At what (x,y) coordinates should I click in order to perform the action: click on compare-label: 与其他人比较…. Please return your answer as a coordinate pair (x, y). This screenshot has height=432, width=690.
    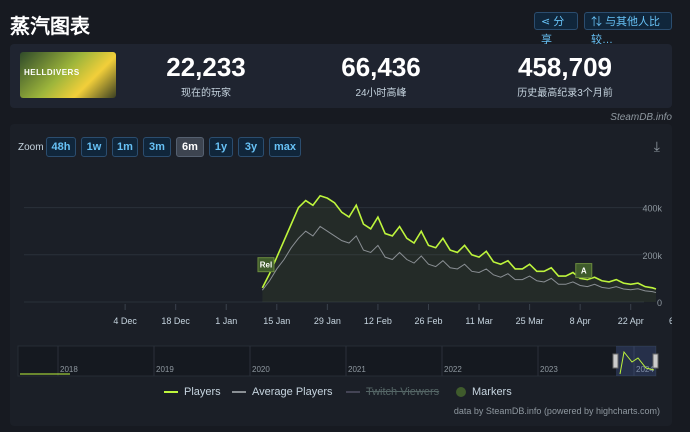
    Looking at the image, I should click on (626, 31).